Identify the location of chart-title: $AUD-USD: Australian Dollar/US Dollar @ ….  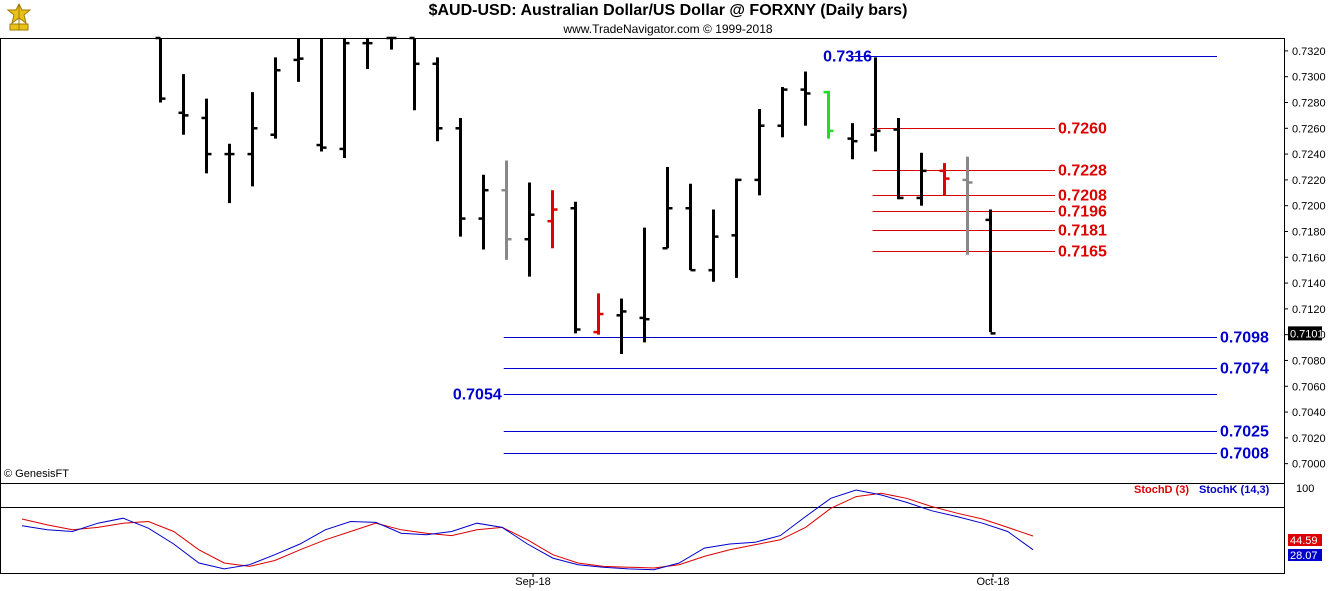
(668, 10).